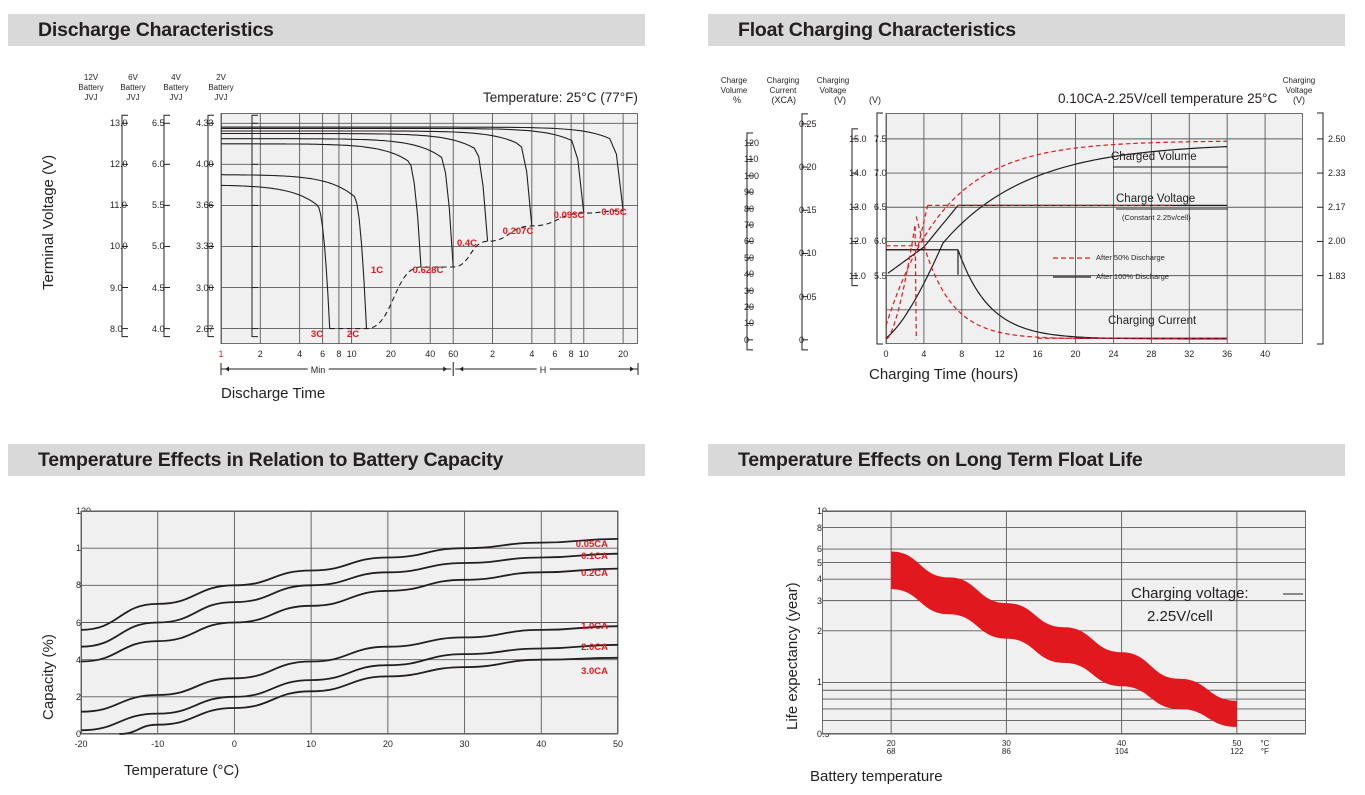 This screenshot has height=795, width=1365. Describe the element at coordinates (118, 205) in the screenshot. I see `discharge-ytick-0-2: 11.0` at that location.